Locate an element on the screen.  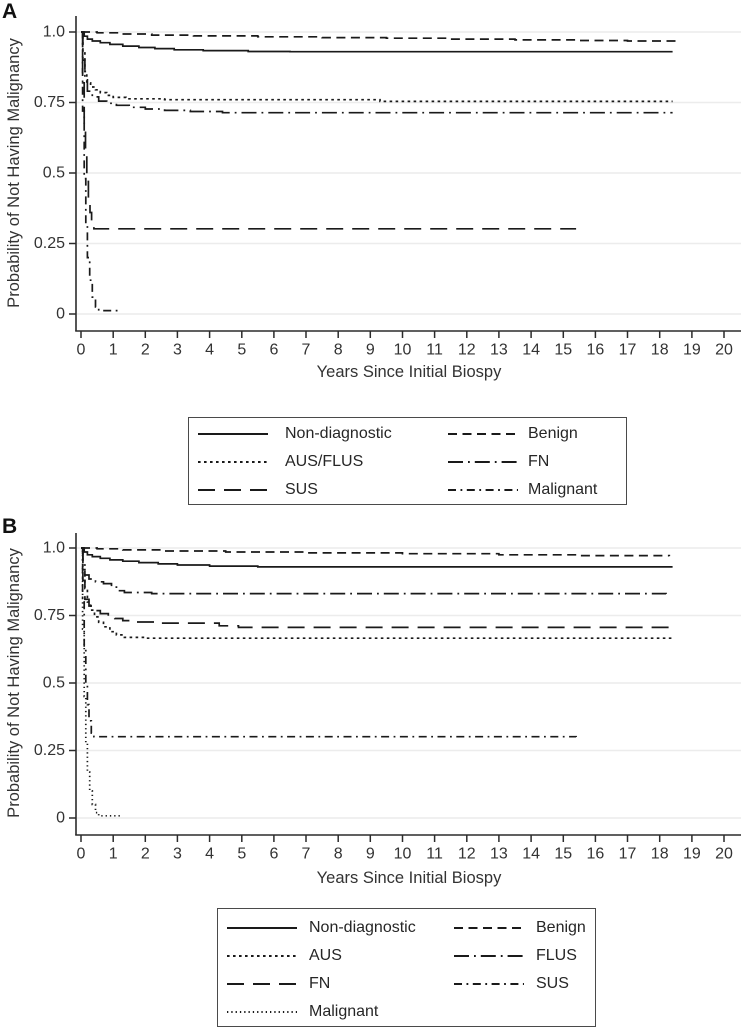
panel-b-x-tick-label: 16 is located at coordinates (596, 854).